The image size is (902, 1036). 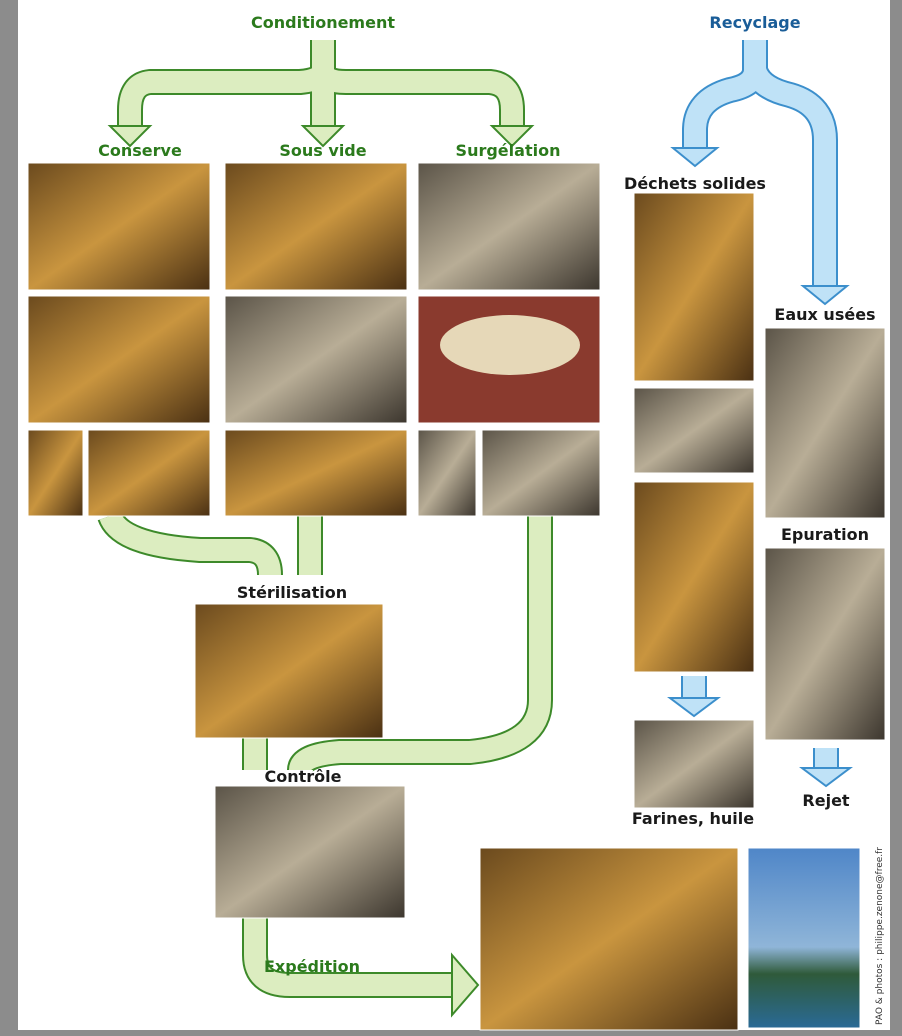 I want to click on photo-detail, so click(x=510, y=345).